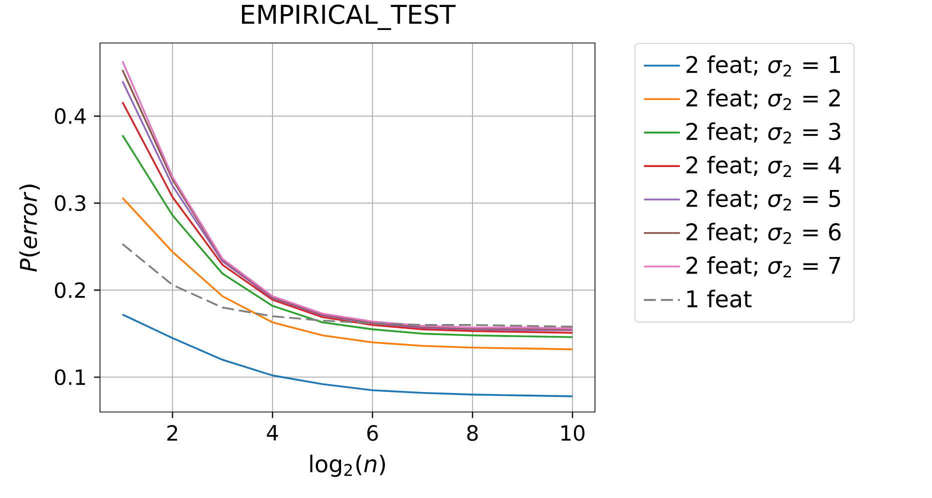  Describe the element at coordinates (69, 290) in the screenshot. I see `y-tick-label: 0.2` at that location.